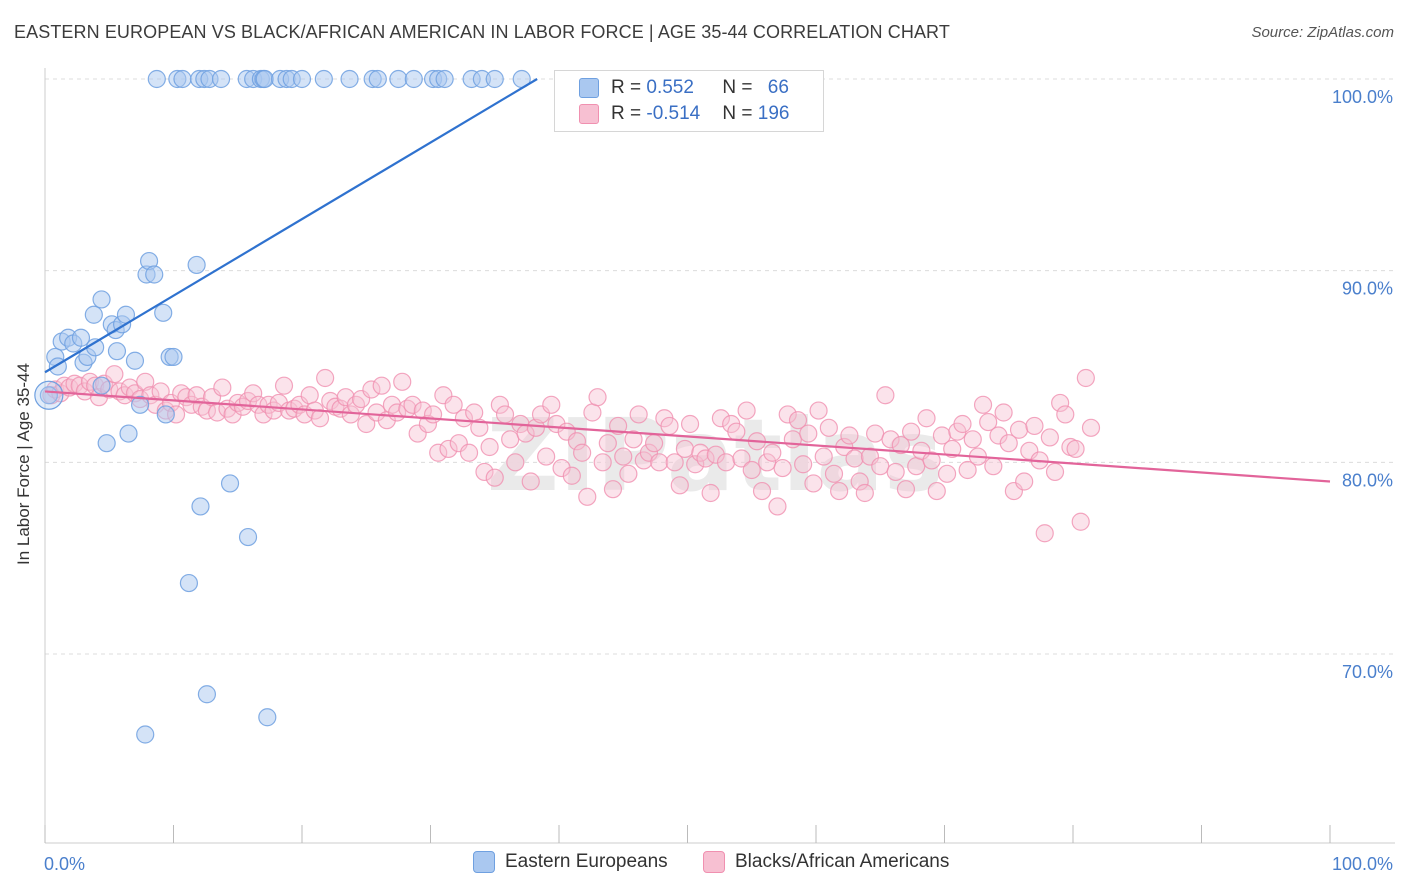 This screenshot has width=1406, height=892. I want to click on watermark: ZIPatlas, so click(715, 455).